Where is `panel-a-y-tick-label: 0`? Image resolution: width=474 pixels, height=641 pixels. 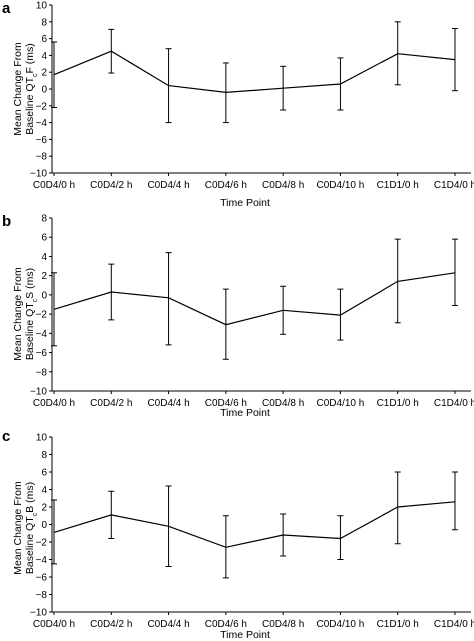 panel-a-y-tick-label: 0 is located at coordinates (44, 90).